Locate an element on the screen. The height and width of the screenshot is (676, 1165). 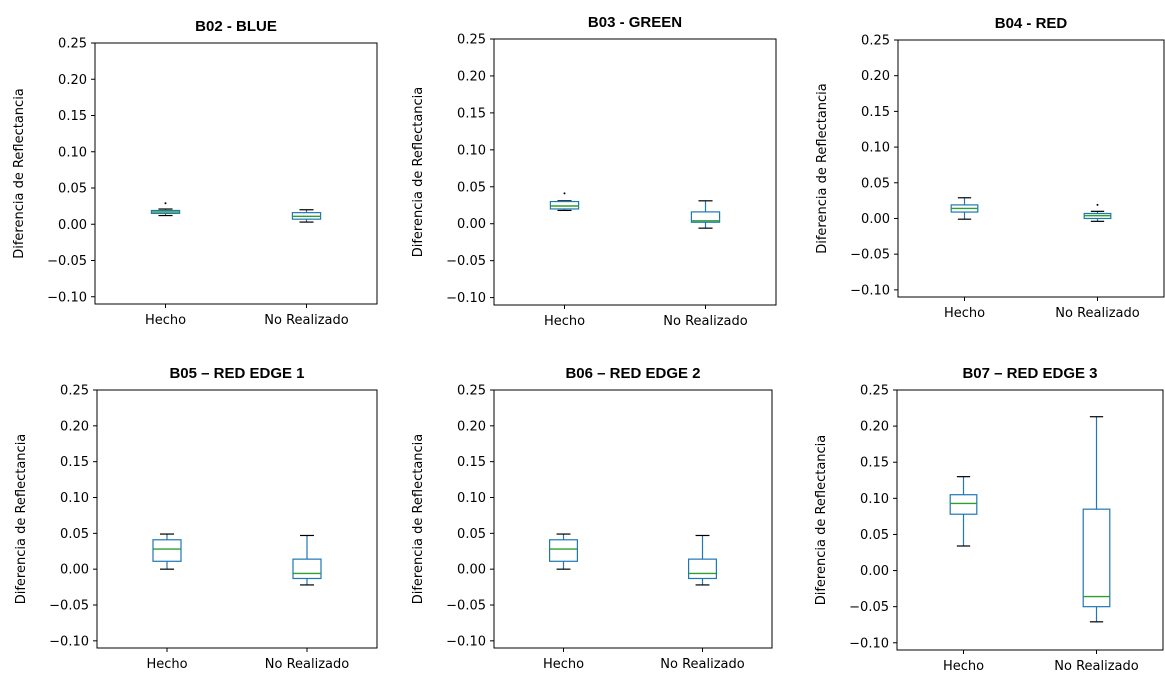
chart-title: B05 – RED EDGE 1 is located at coordinates (236, 373).